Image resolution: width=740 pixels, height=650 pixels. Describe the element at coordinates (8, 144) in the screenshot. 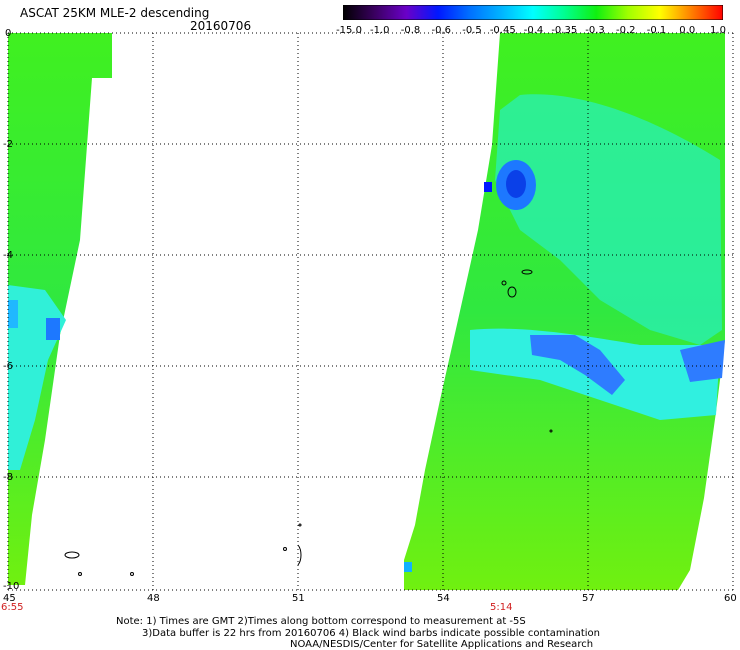

I see `y-tick: -2` at that location.